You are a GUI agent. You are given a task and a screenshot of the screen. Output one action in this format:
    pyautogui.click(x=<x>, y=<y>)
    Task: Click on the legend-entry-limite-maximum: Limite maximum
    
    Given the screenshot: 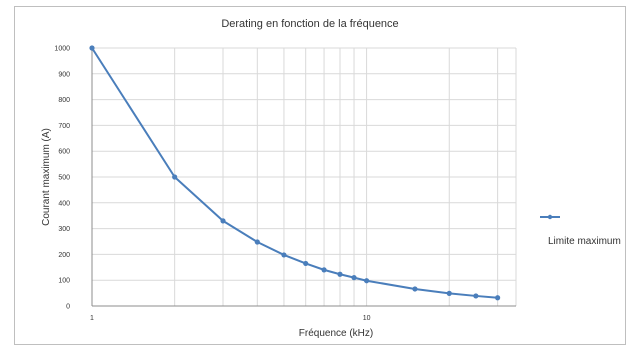 What is the action you would take?
    pyautogui.click(x=584, y=241)
    